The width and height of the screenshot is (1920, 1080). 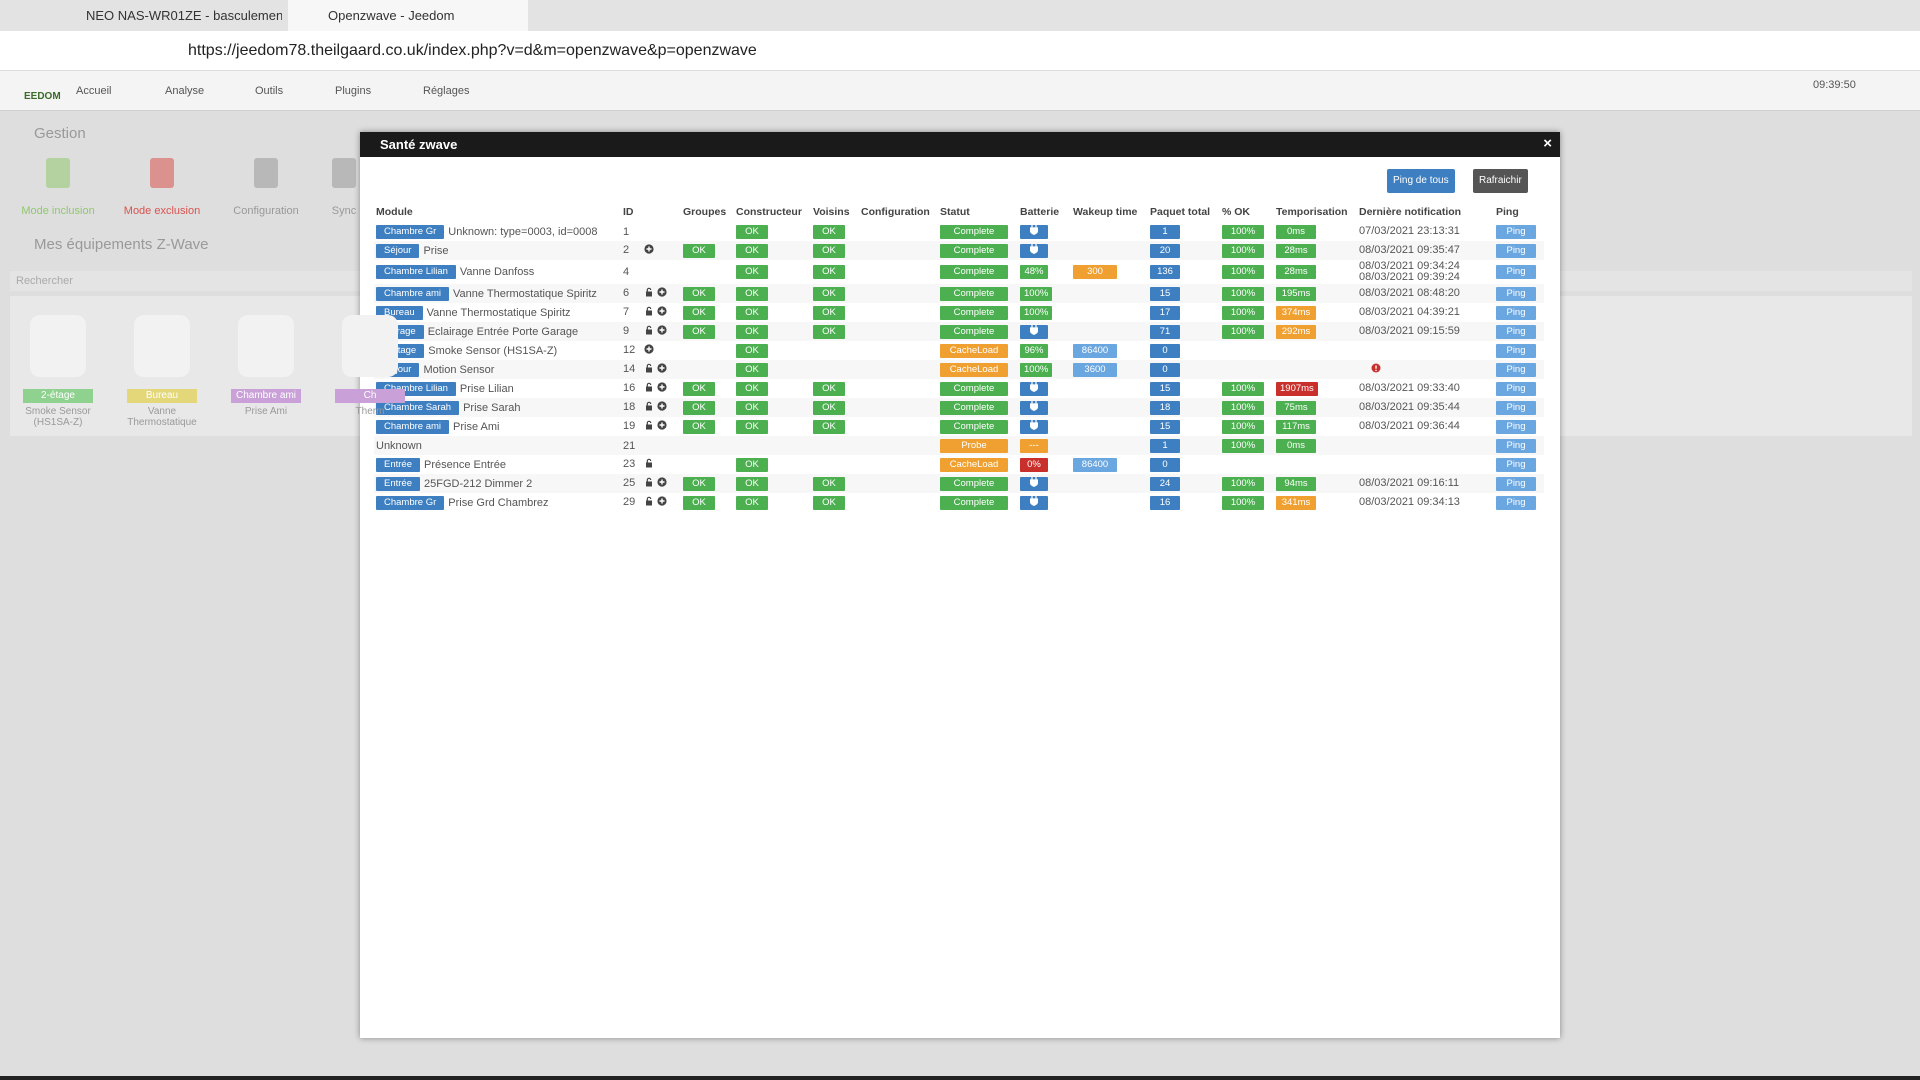 What do you see at coordinates (835, 369) in the screenshot?
I see `voisins-cell` at bounding box center [835, 369].